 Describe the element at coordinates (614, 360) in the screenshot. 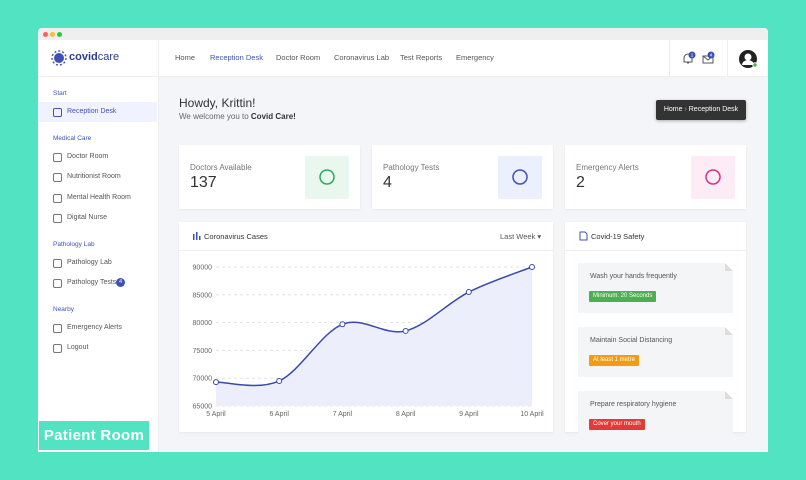

I see `safety-tag: At least 1 metre` at that location.